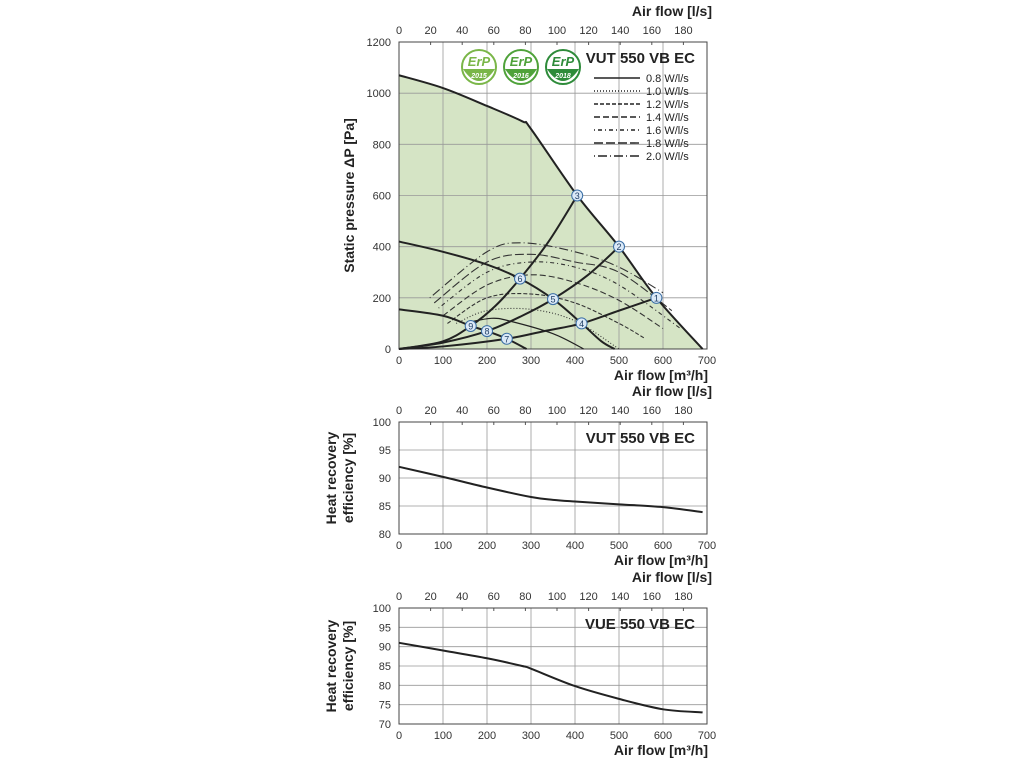  I want to click on legend-label: 1.2 W/l/s, so click(667, 105).